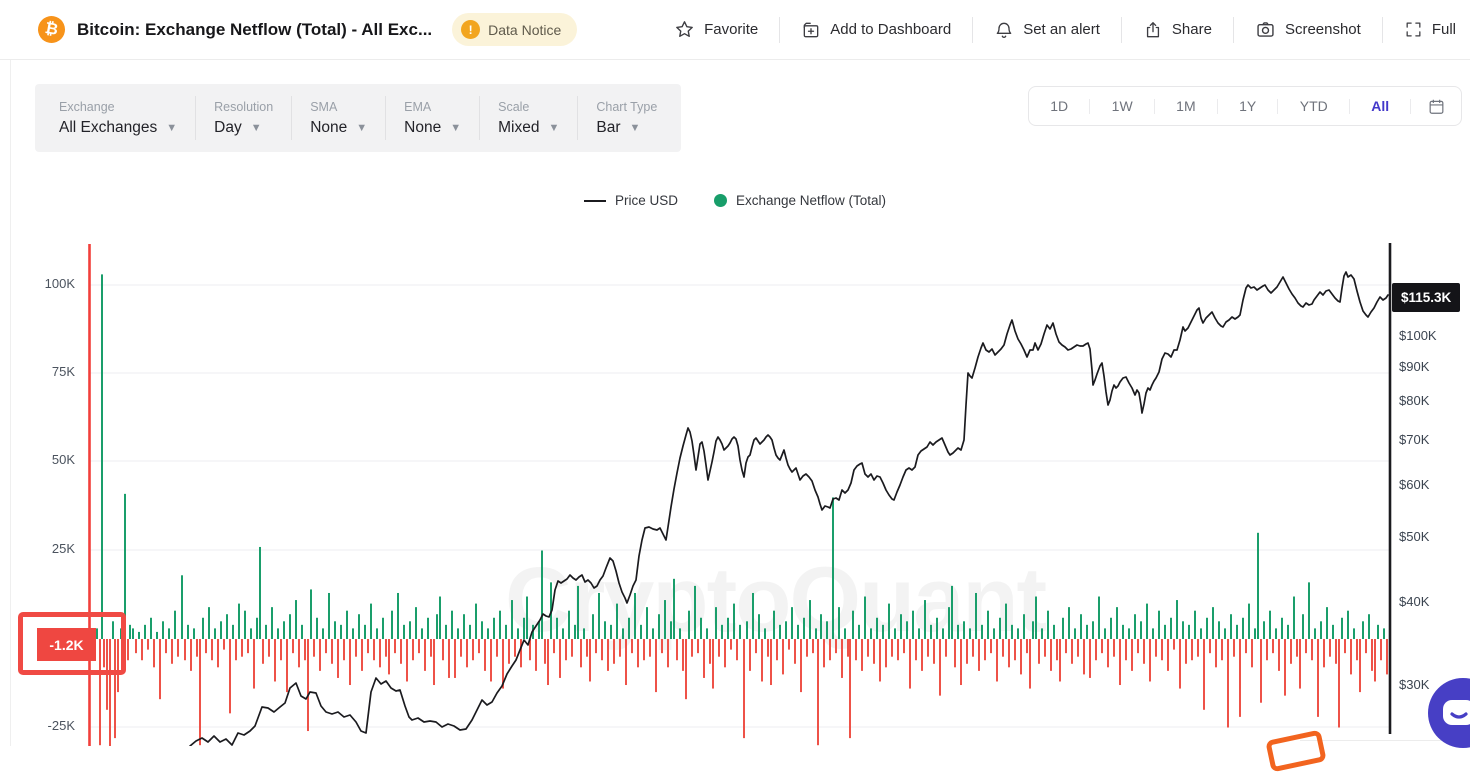  I want to click on timerange-item-1m: 1M, so click(1186, 106).